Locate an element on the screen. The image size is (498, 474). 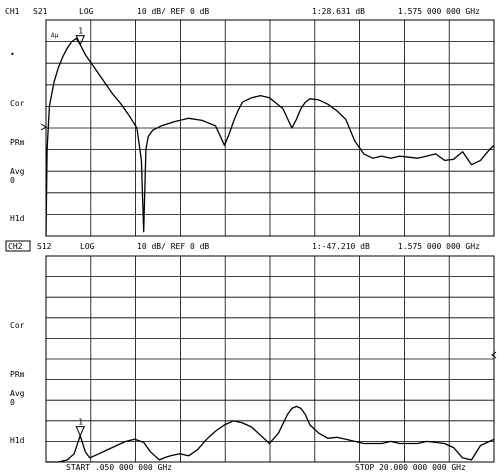
ch1-marker-triangle is located at coordinates (80, 40).